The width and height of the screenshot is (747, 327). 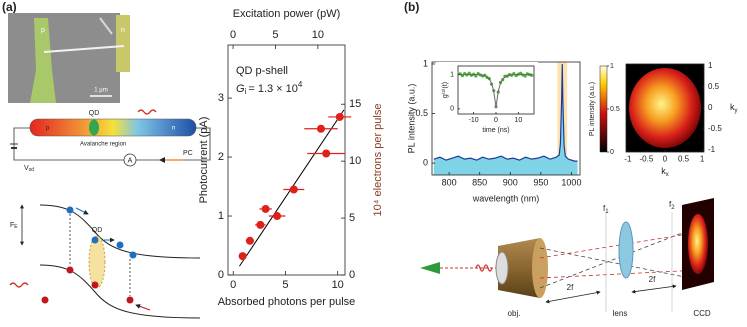 I want to click on setup-label: f2, so click(x=672, y=205).